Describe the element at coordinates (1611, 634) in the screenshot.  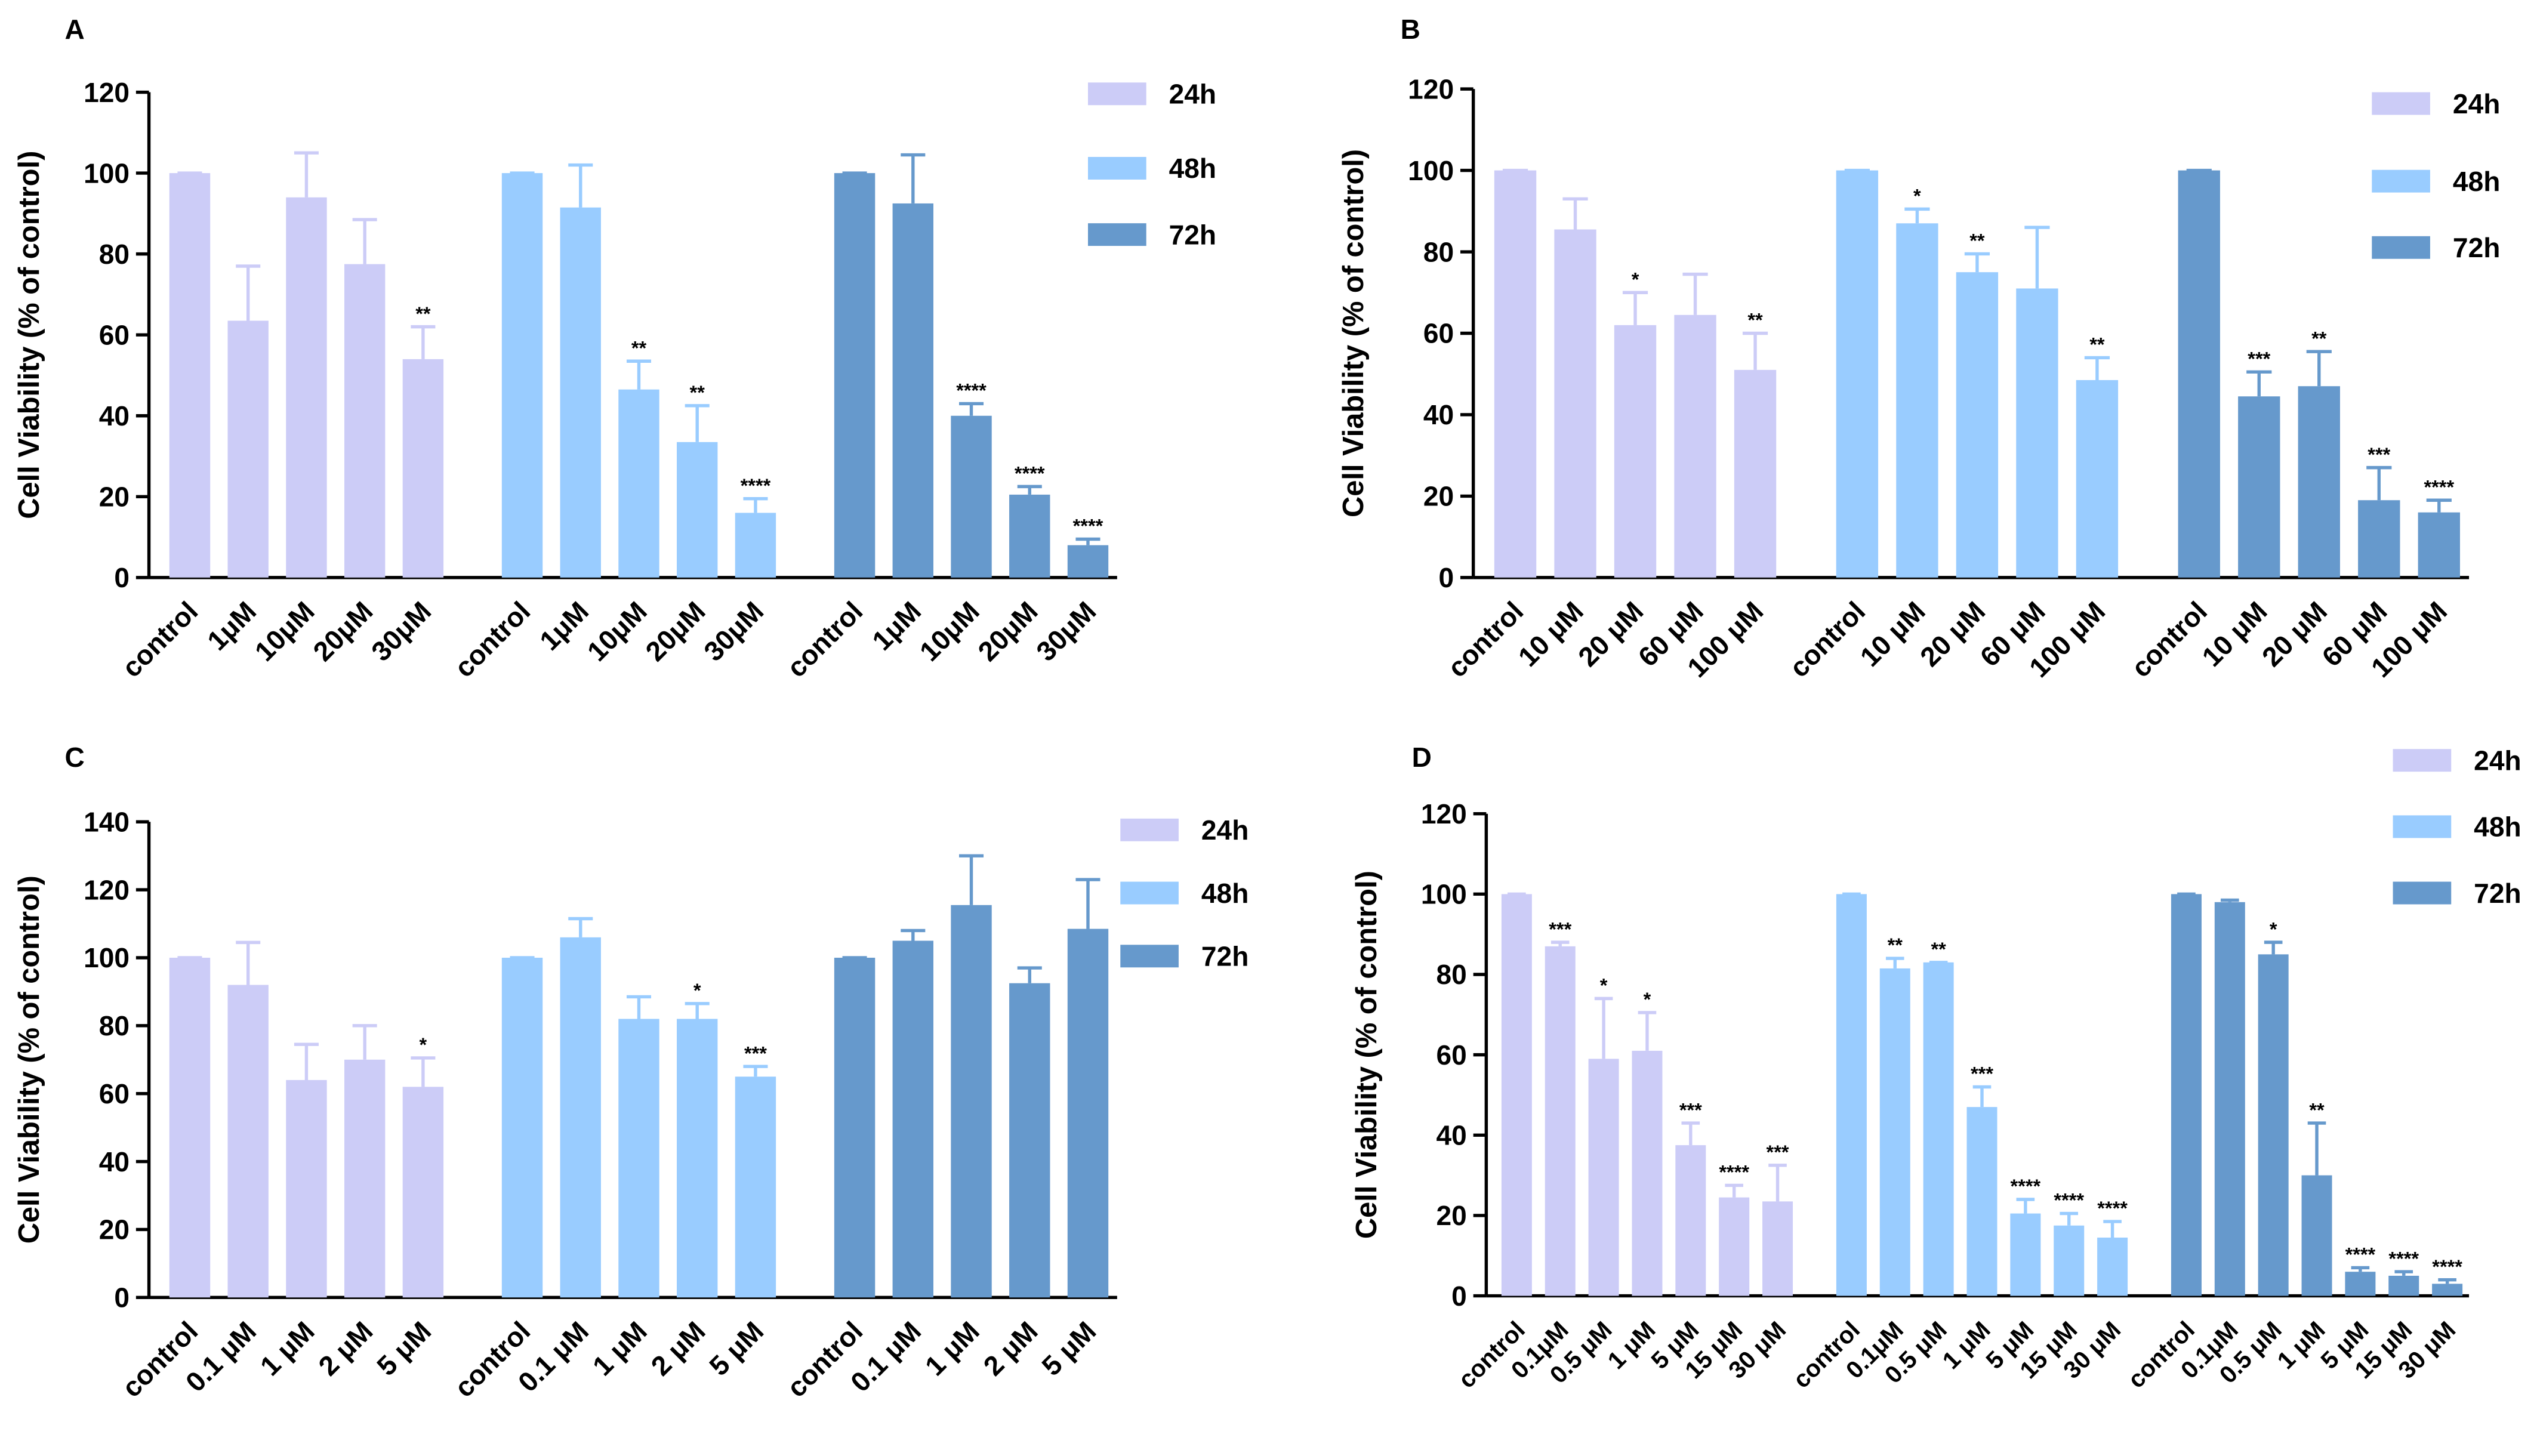
I see `x-tick-label: 20 μM` at that location.